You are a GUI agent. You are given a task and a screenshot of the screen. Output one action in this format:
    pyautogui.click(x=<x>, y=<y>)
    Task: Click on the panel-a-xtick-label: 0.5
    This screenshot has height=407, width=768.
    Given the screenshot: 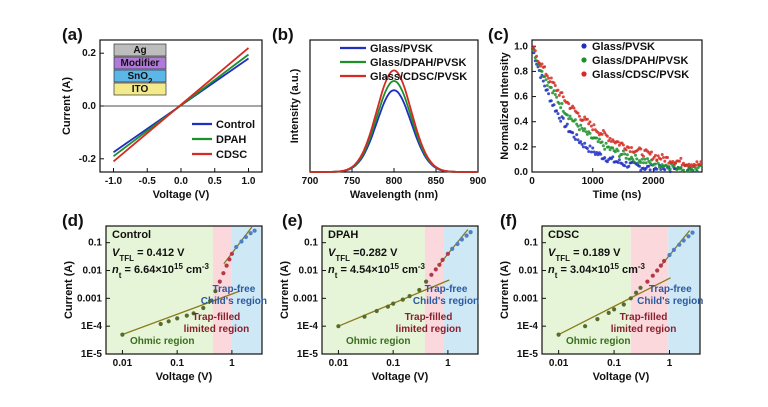 What is the action you would take?
    pyautogui.click(x=215, y=181)
    